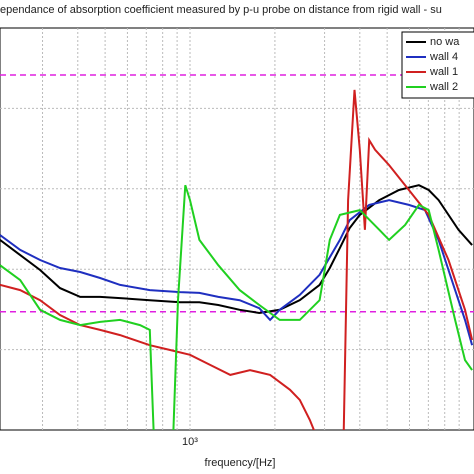 This screenshot has width=474, height=474. I want to click on legend-label: wall 4, so click(443, 57).